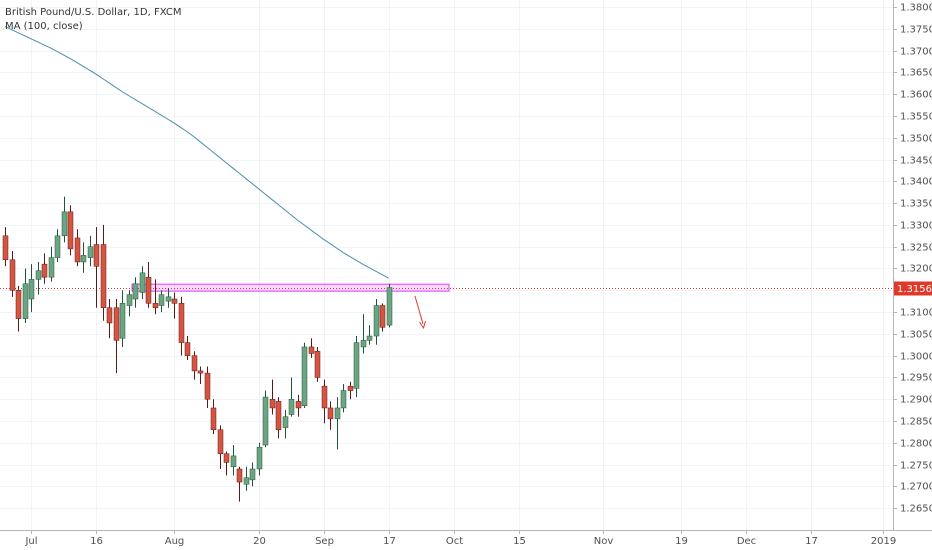 This screenshot has width=932, height=550. What do you see at coordinates (916, 95) in the screenshot?
I see `y-tick-label: 1.36000` at bounding box center [916, 95].